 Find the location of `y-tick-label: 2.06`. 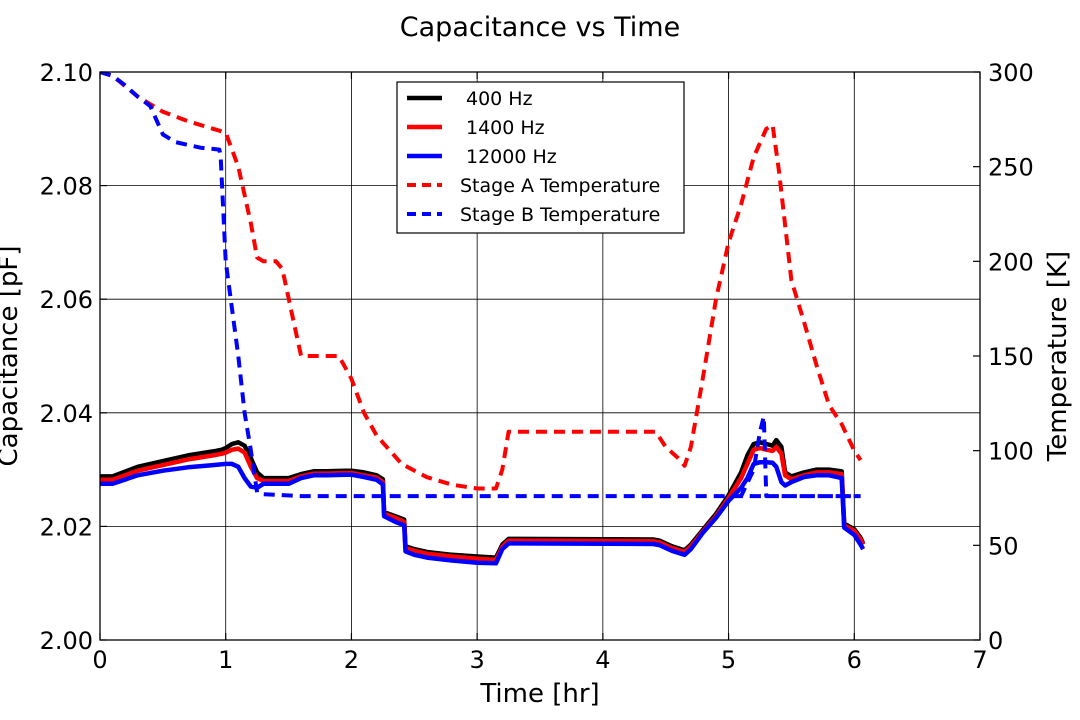

y-tick-label: 2.06 is located at coordinates (66, 300).